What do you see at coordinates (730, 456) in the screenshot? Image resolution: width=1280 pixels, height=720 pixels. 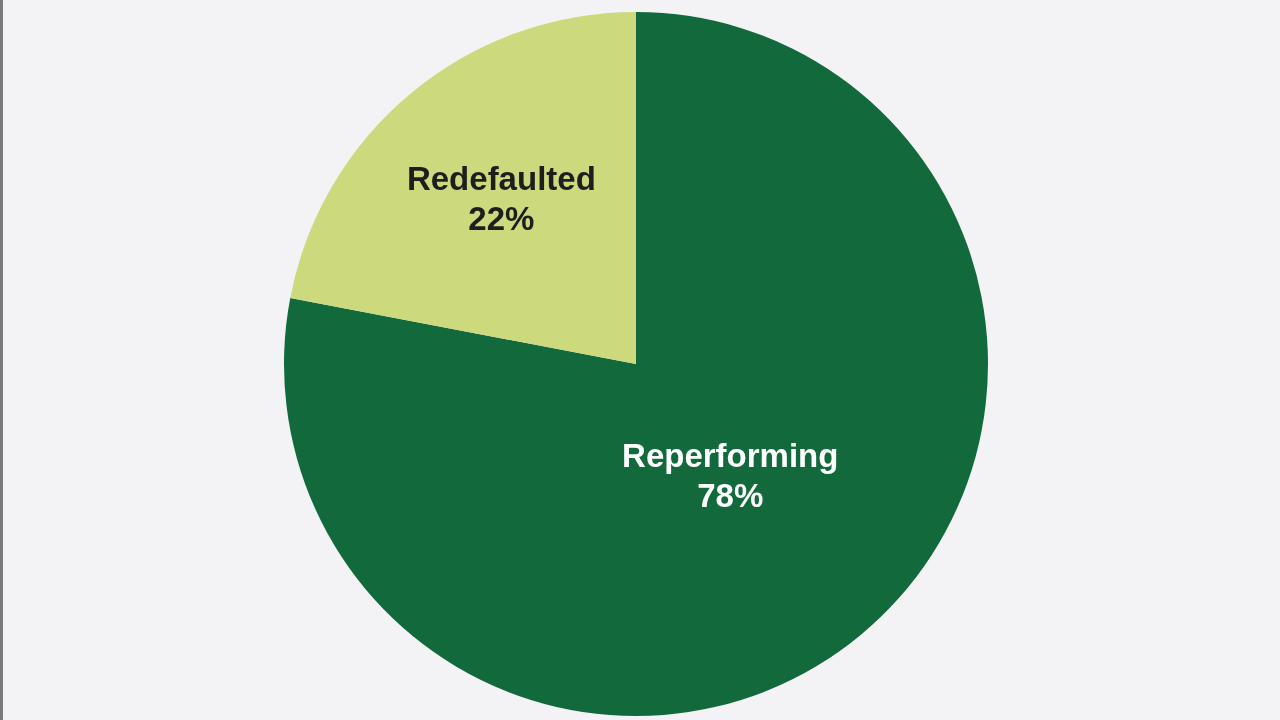 I see `slice-label: Reperforming` at bounding box center [730, 456].